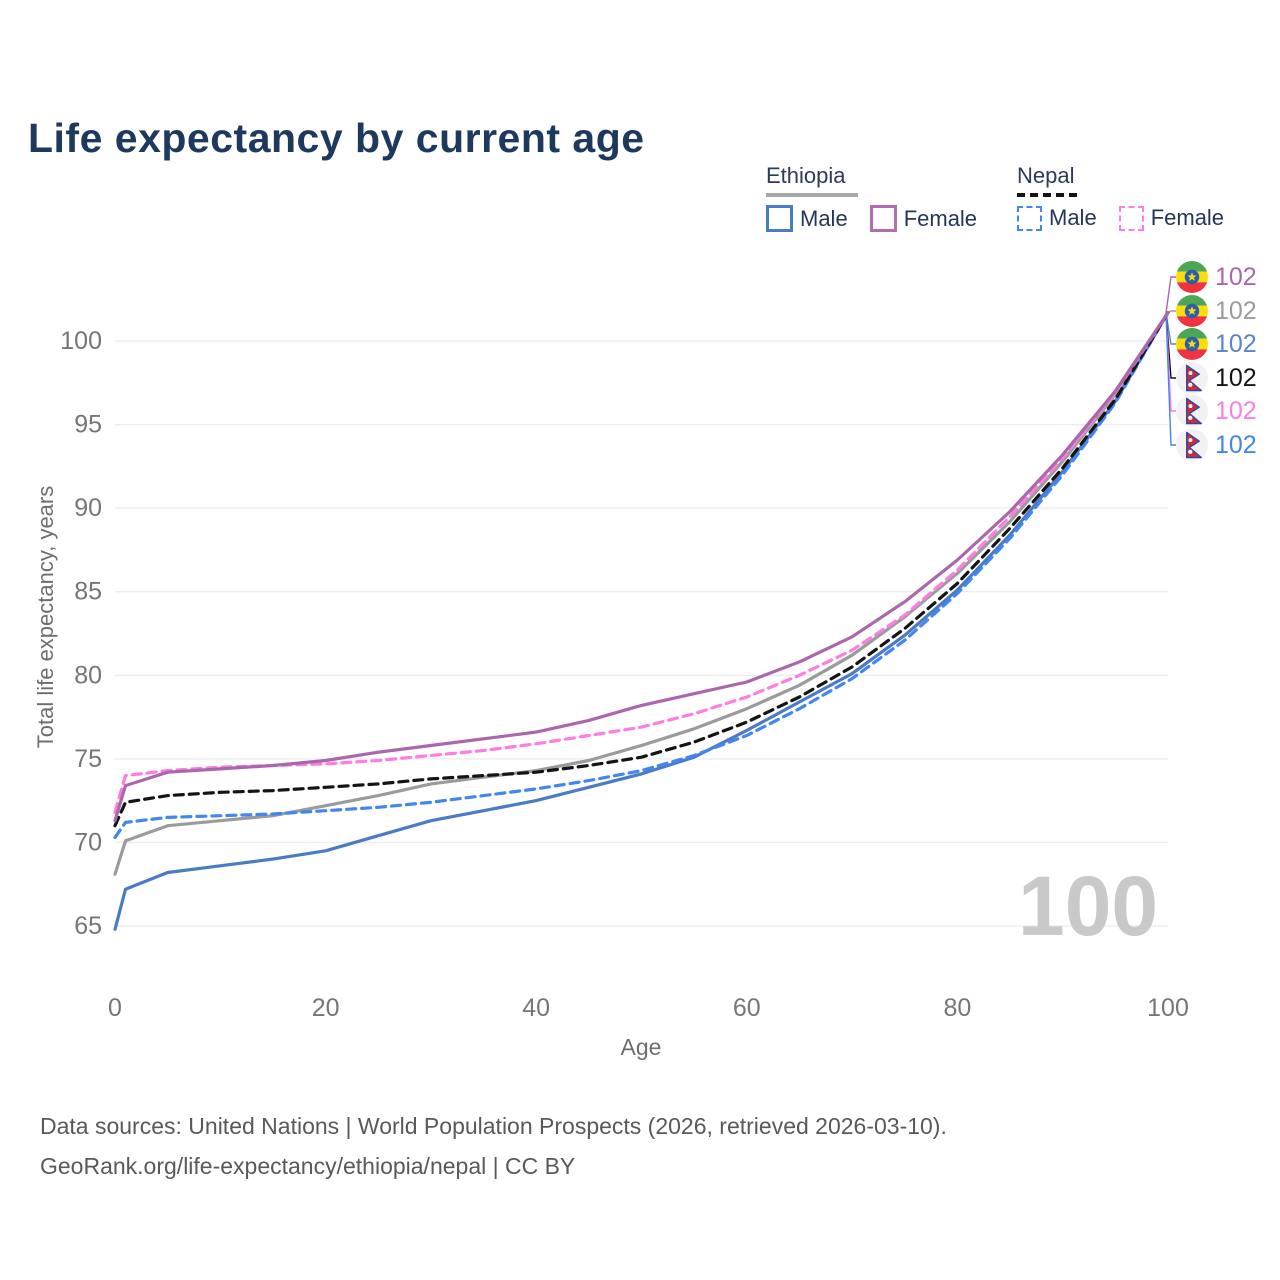  I want to click on legend-group-nepal: Nepal, so click(1049, 180).